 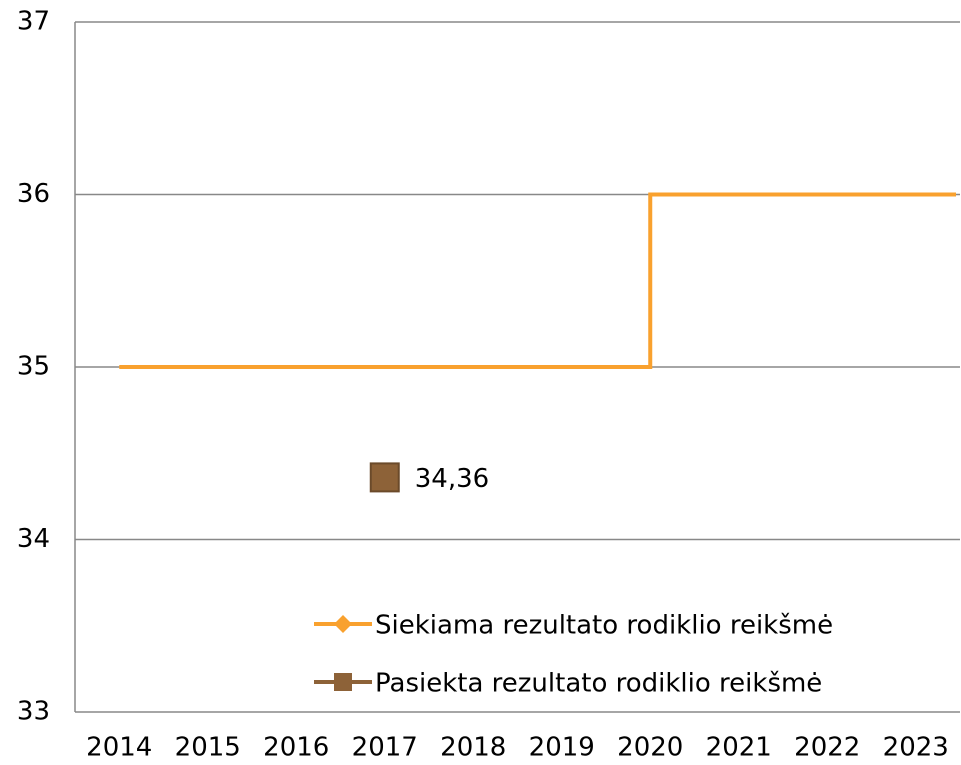 I want to click on y-tick-label: 36, so click(x=33, y=194).